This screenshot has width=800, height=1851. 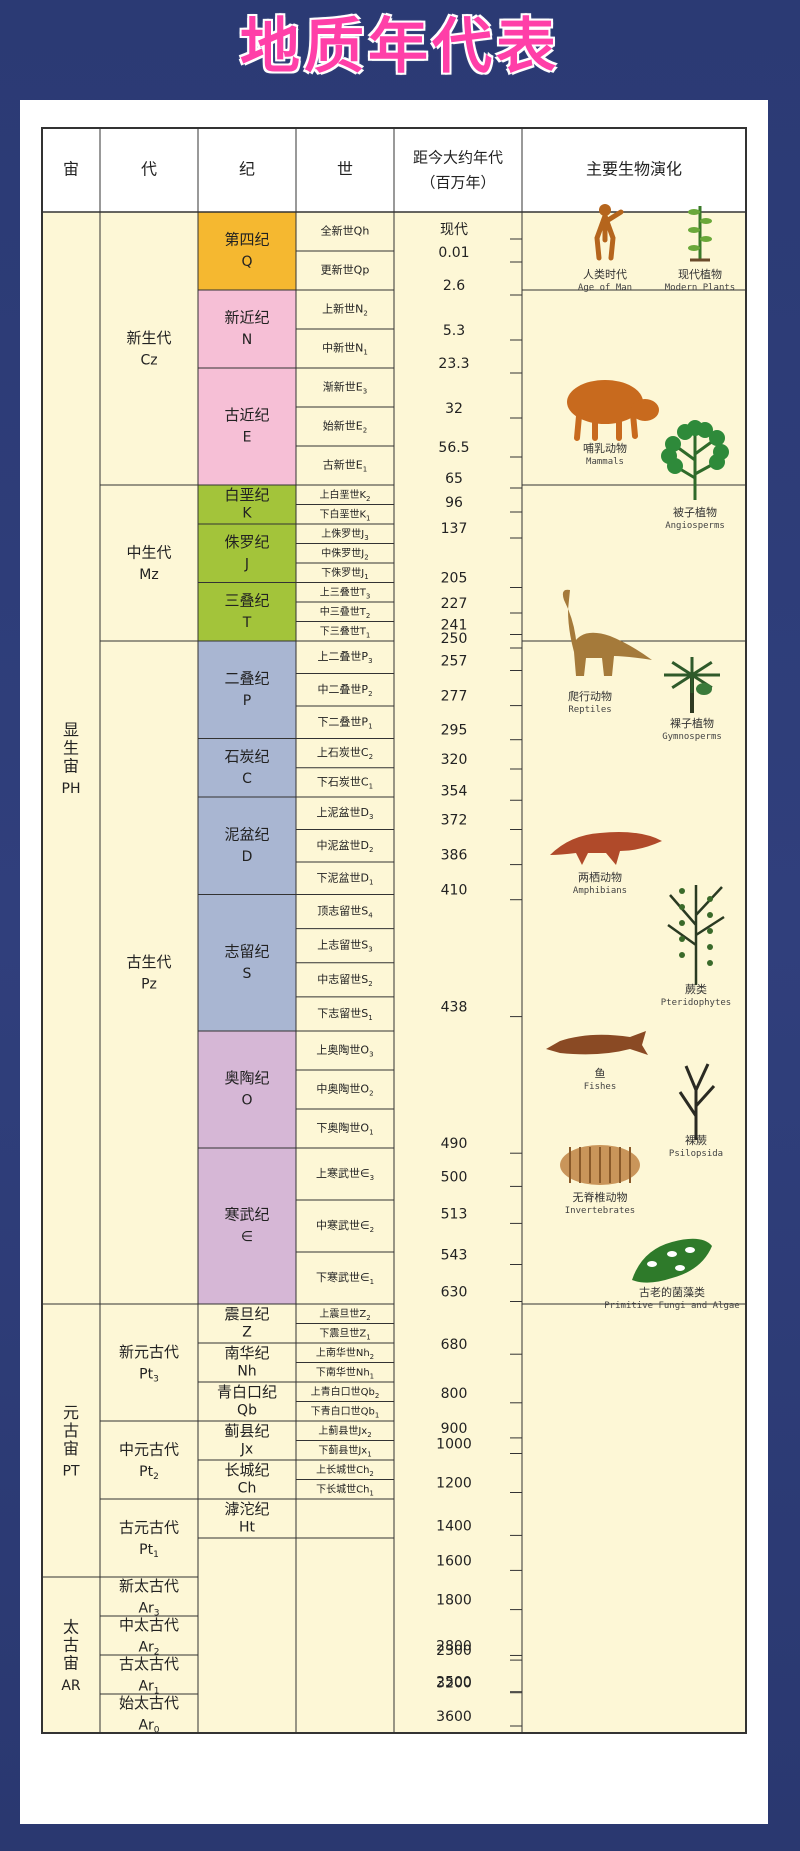 What do you see at coordinates (454, 1256) in the screenshot?
I see `age-label: 543` at bounding box center [454, 1256].